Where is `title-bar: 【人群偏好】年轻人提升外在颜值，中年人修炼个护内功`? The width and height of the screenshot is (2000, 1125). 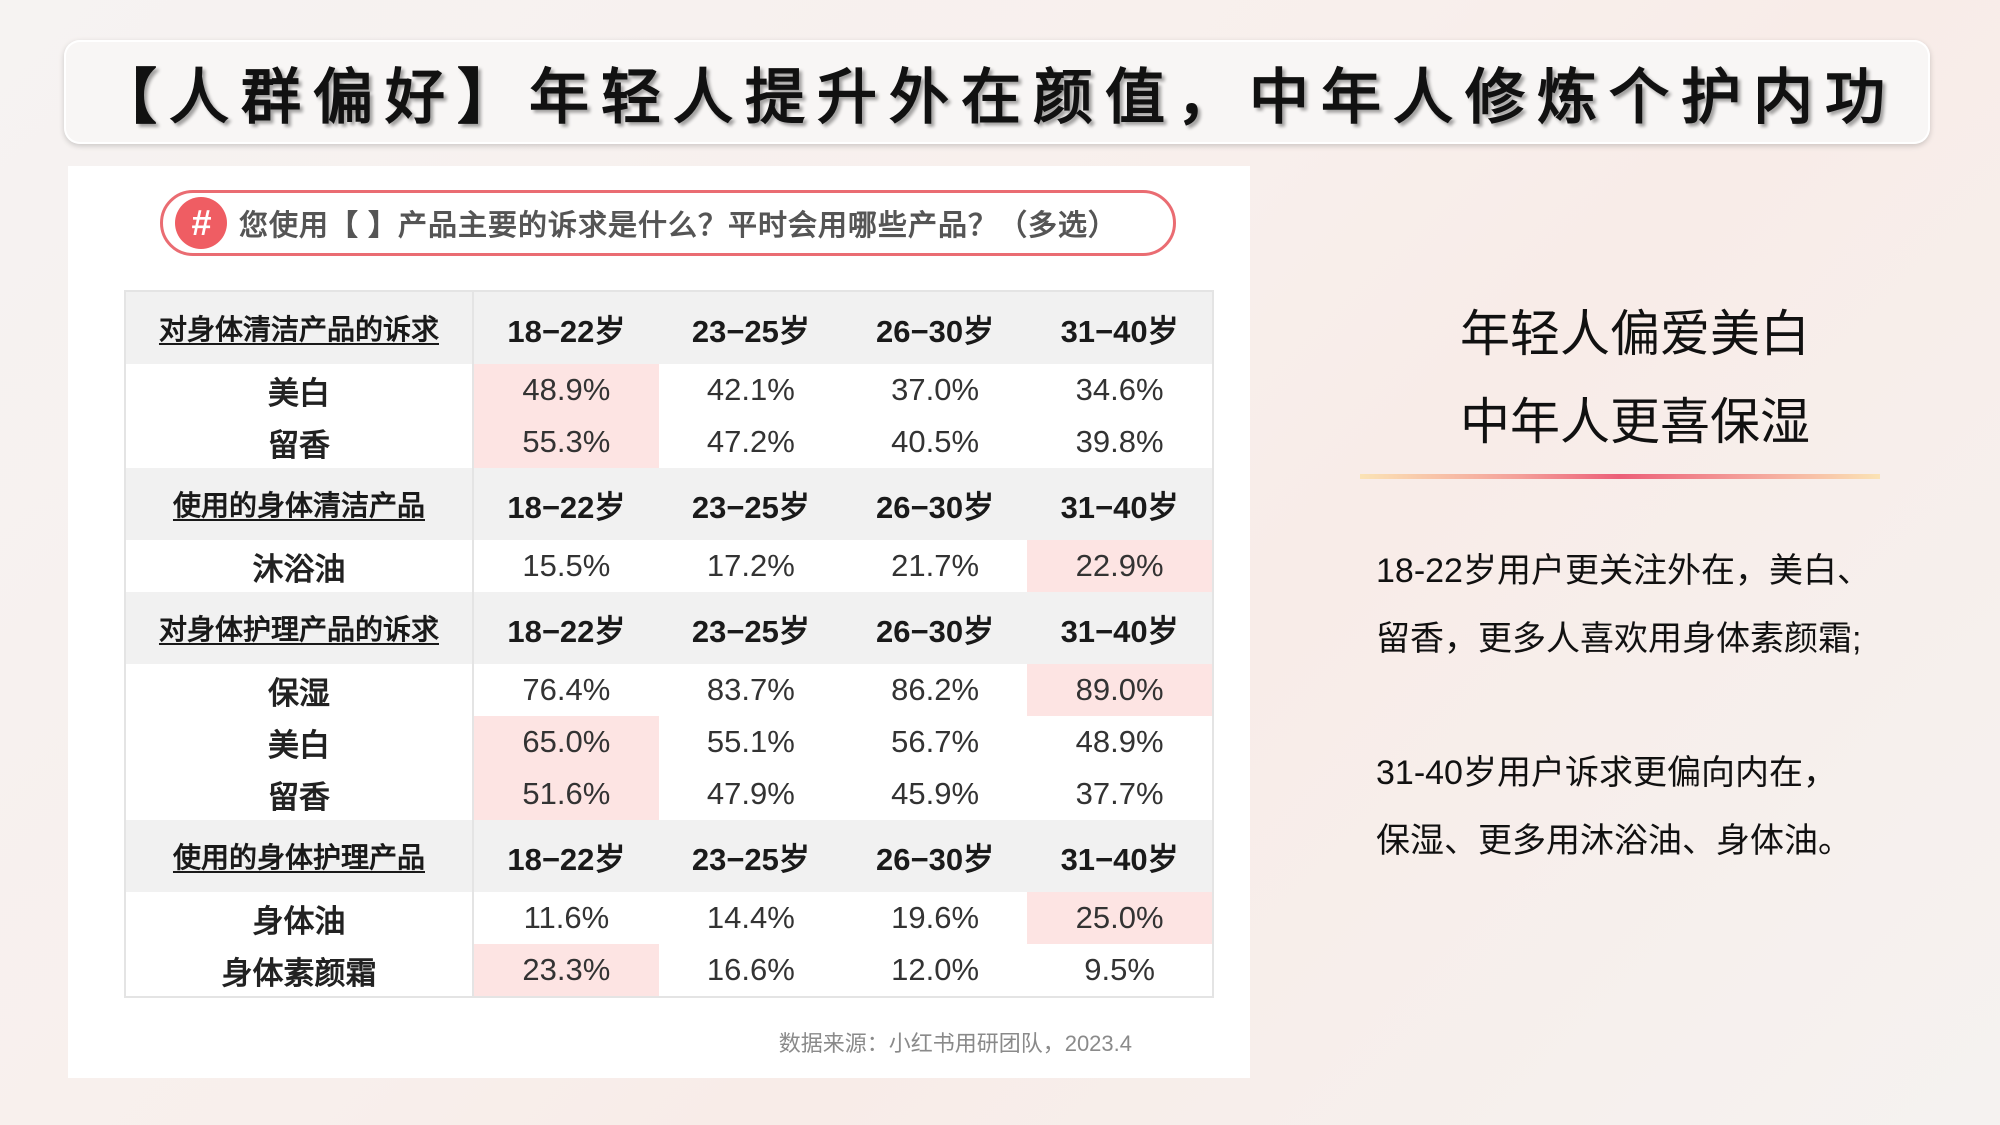
title-bar: 【人群偏好】年轻人提升外在颜值，中年人修炼个护内功 is located at coordinates (997, 92).